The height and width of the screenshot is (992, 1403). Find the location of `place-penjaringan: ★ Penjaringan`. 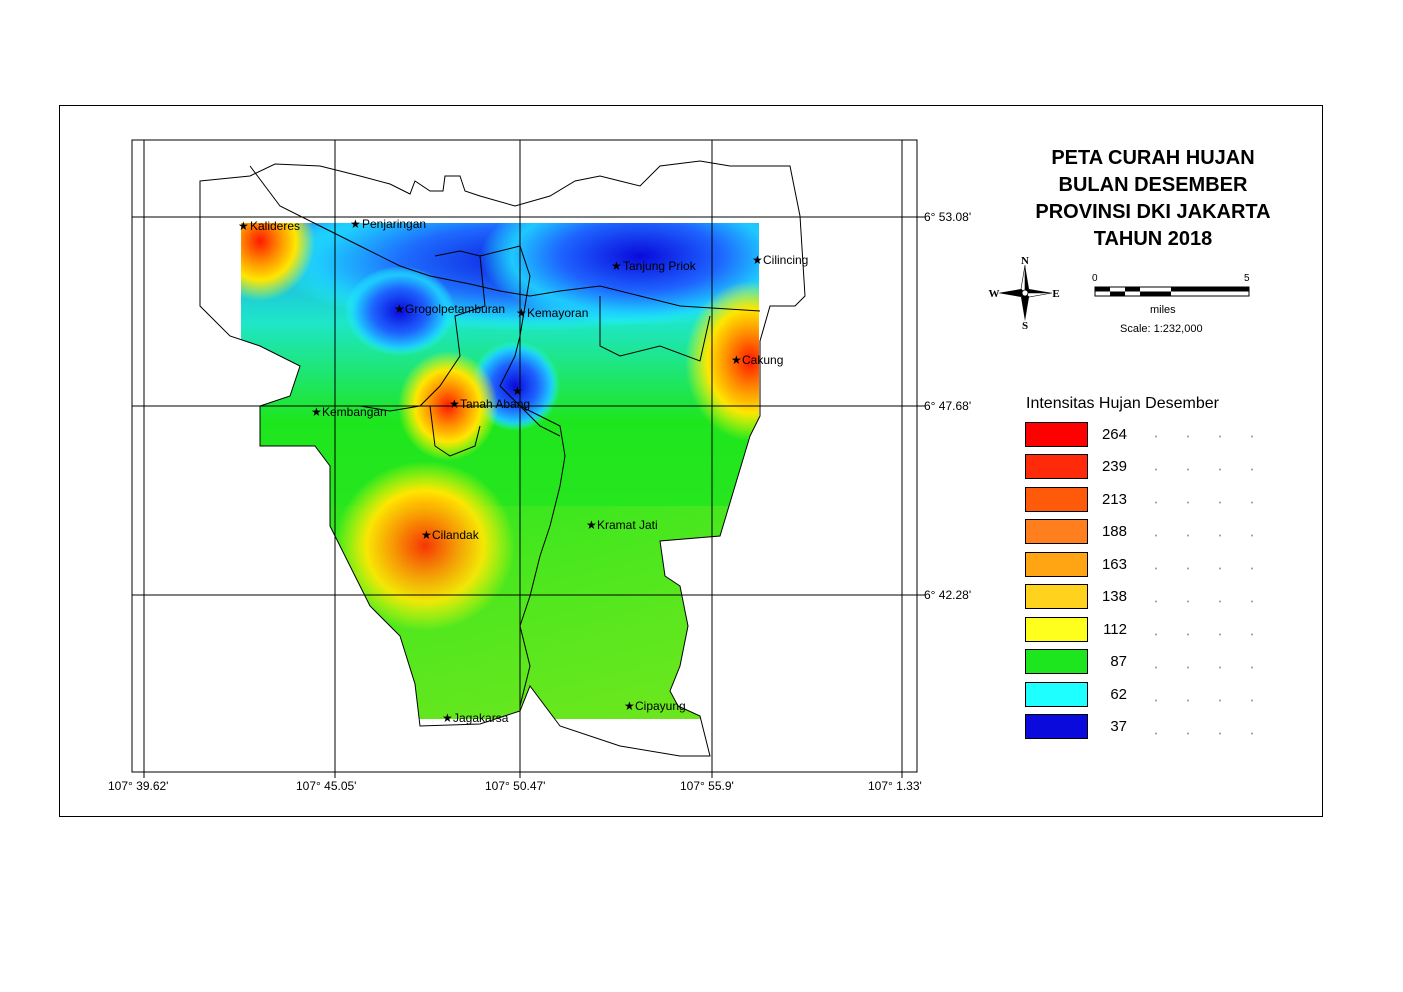

place-penjaringan: ★ Penjaringan is located at coordinates (388, 224).